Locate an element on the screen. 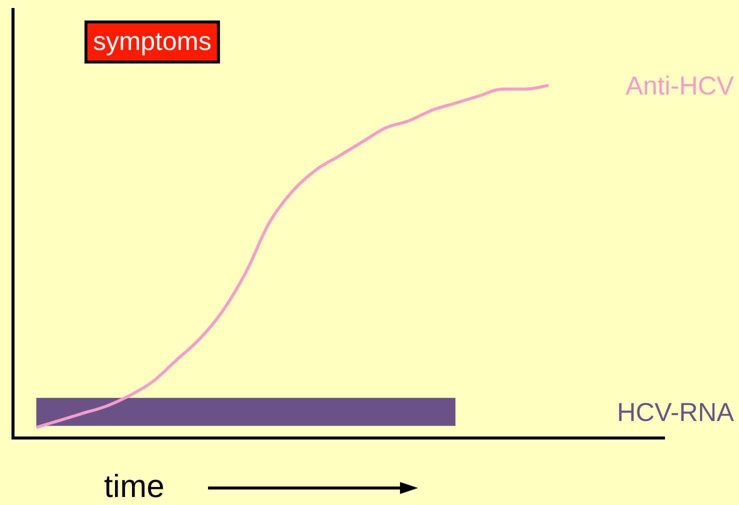  text: Anti-HCV is located at coordinates (680, 85).